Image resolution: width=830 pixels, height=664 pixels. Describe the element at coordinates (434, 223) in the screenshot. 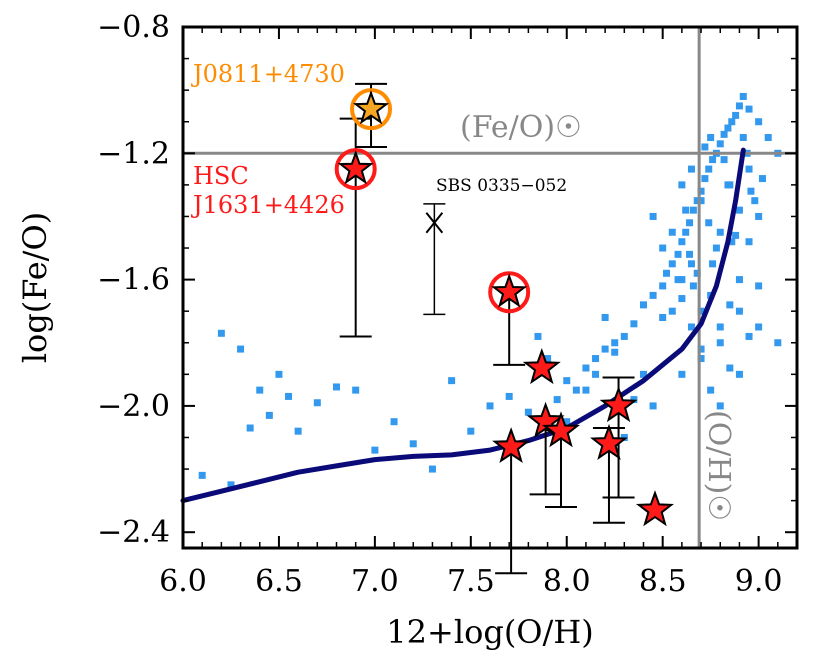

I see `sbs-marker-stroke` at that location.